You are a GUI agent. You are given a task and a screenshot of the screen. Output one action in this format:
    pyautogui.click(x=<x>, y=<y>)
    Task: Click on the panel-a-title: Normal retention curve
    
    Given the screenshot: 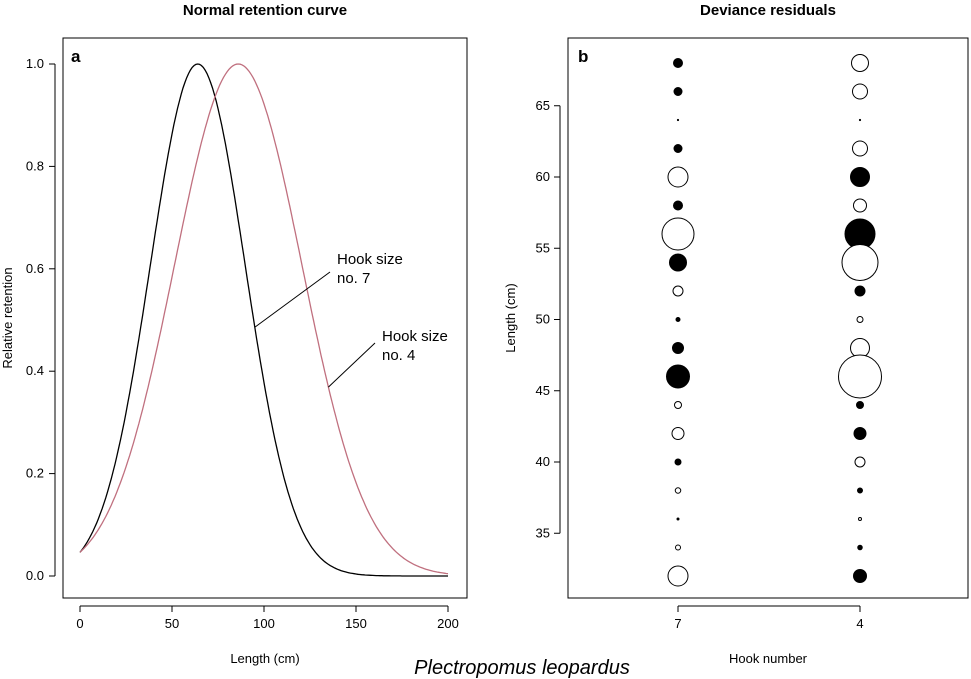 What is the action you would take?
    pyautogui.click(x=265, y=10)
    